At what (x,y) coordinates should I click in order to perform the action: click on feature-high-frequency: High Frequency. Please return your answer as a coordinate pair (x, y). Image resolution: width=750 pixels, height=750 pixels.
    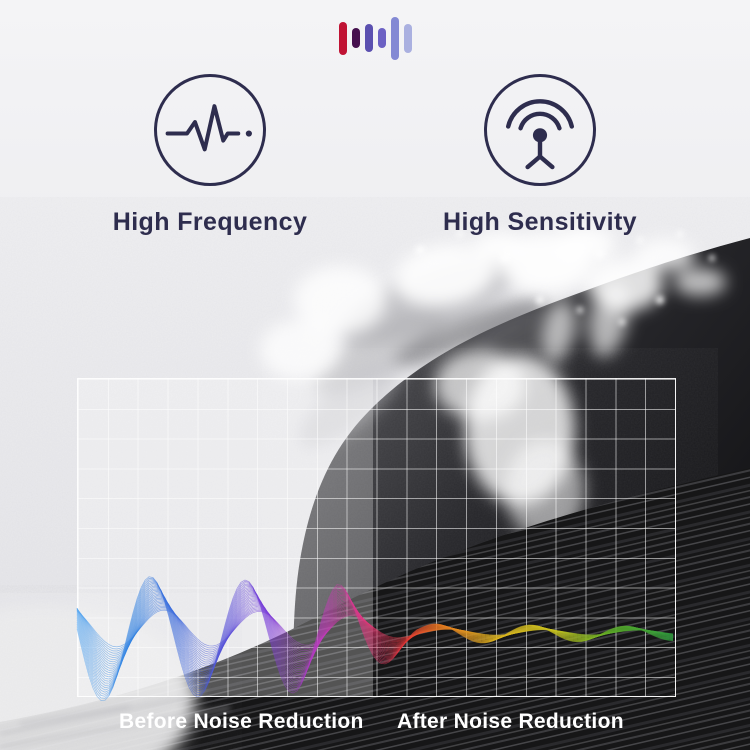
    Looking at the image, I should click on (210, 155).